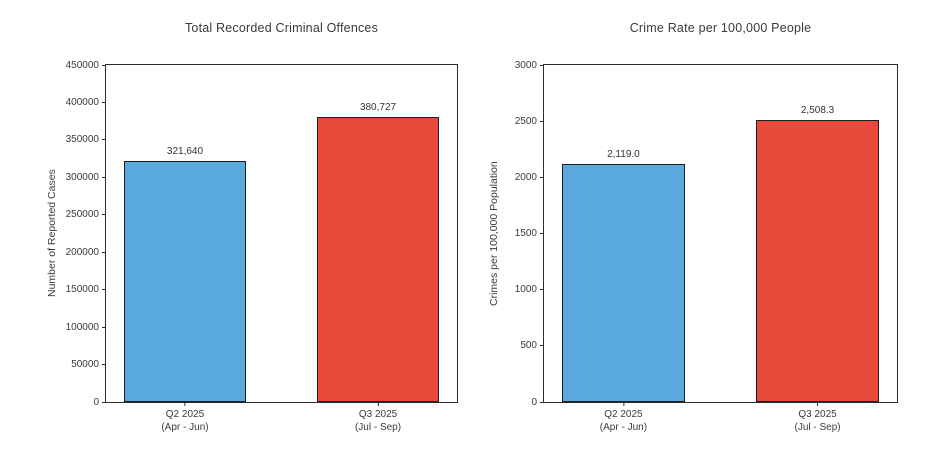 The image size is (936, 468). I want to click on y-tick-label: 350000, so click(82, 140).